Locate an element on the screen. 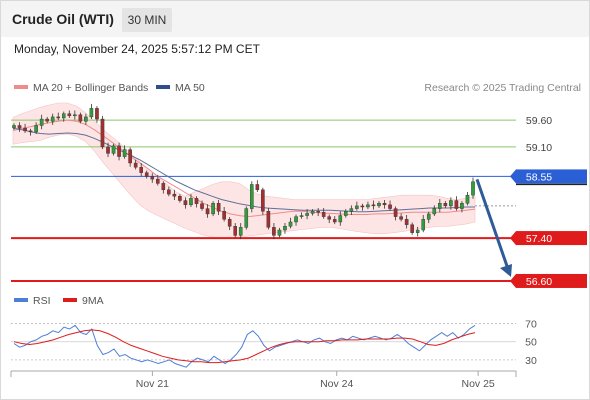 The image size is (590, 400). rsi-tick-70: 70 is located at coordinates (531, 325).